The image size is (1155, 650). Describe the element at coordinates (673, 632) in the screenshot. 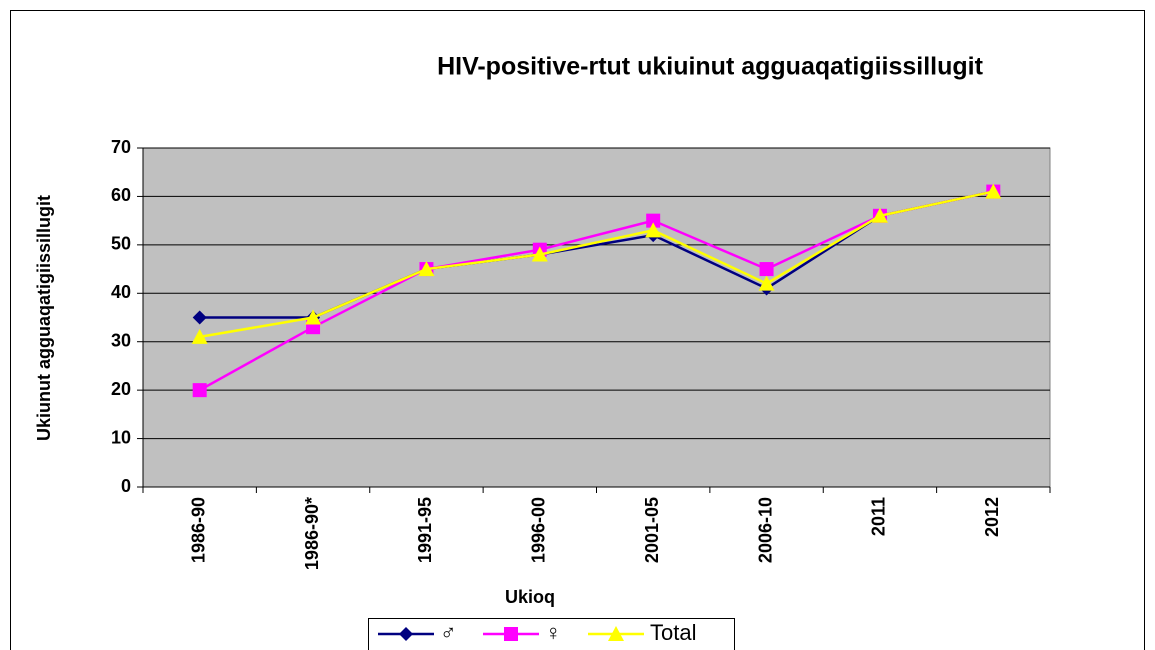

I see `legend-label: Total` at that location.